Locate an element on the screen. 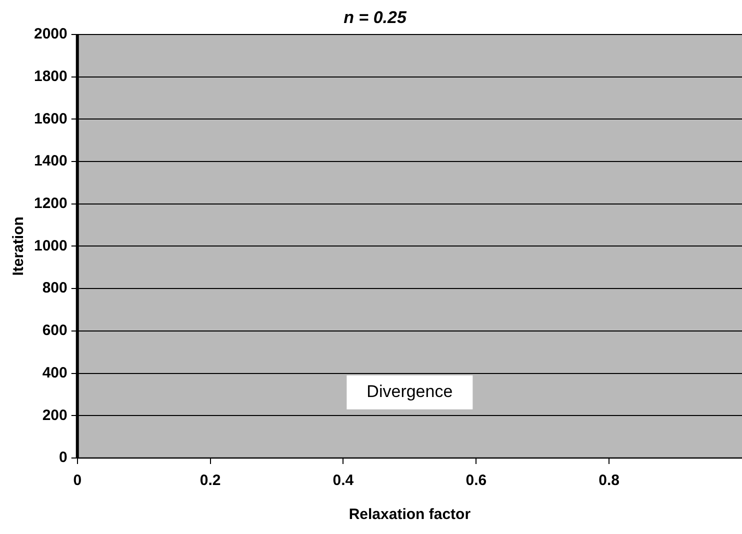 The image size is (742, 534). y-tick-label: 400 is located at coordinates (55, 373).